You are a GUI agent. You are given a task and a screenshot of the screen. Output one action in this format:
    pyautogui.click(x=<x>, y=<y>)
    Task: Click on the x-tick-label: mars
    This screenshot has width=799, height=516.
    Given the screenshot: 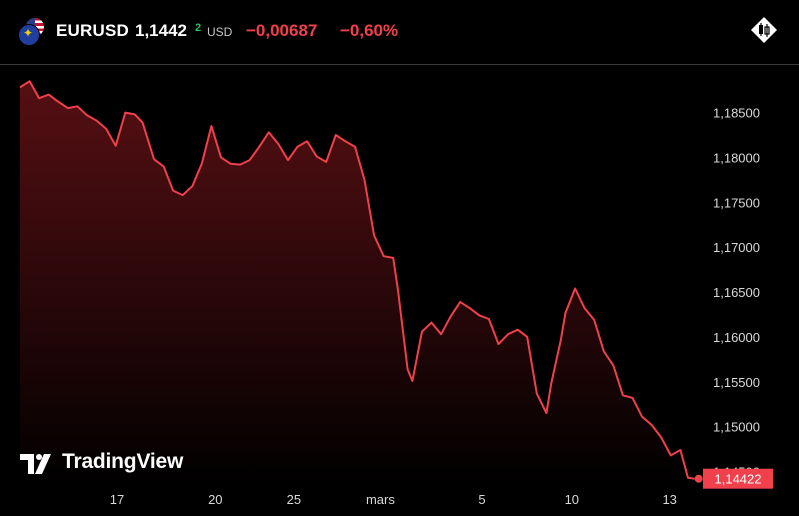 What is the action you would take?
    pyautogui.click(x=380, y=499)
    